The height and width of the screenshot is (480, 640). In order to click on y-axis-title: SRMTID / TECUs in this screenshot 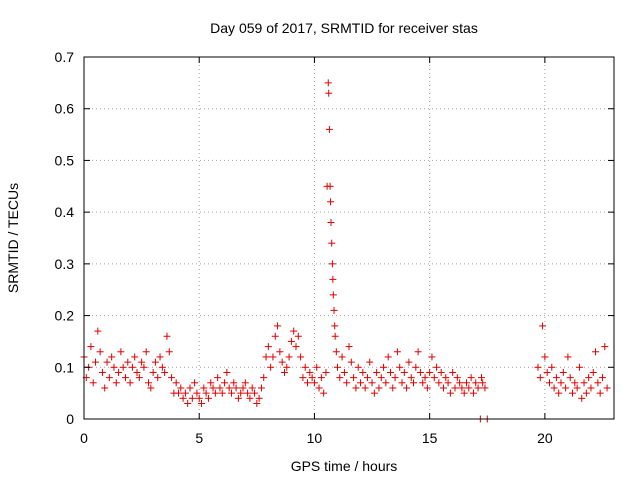, I will do `click(13, 238)`.